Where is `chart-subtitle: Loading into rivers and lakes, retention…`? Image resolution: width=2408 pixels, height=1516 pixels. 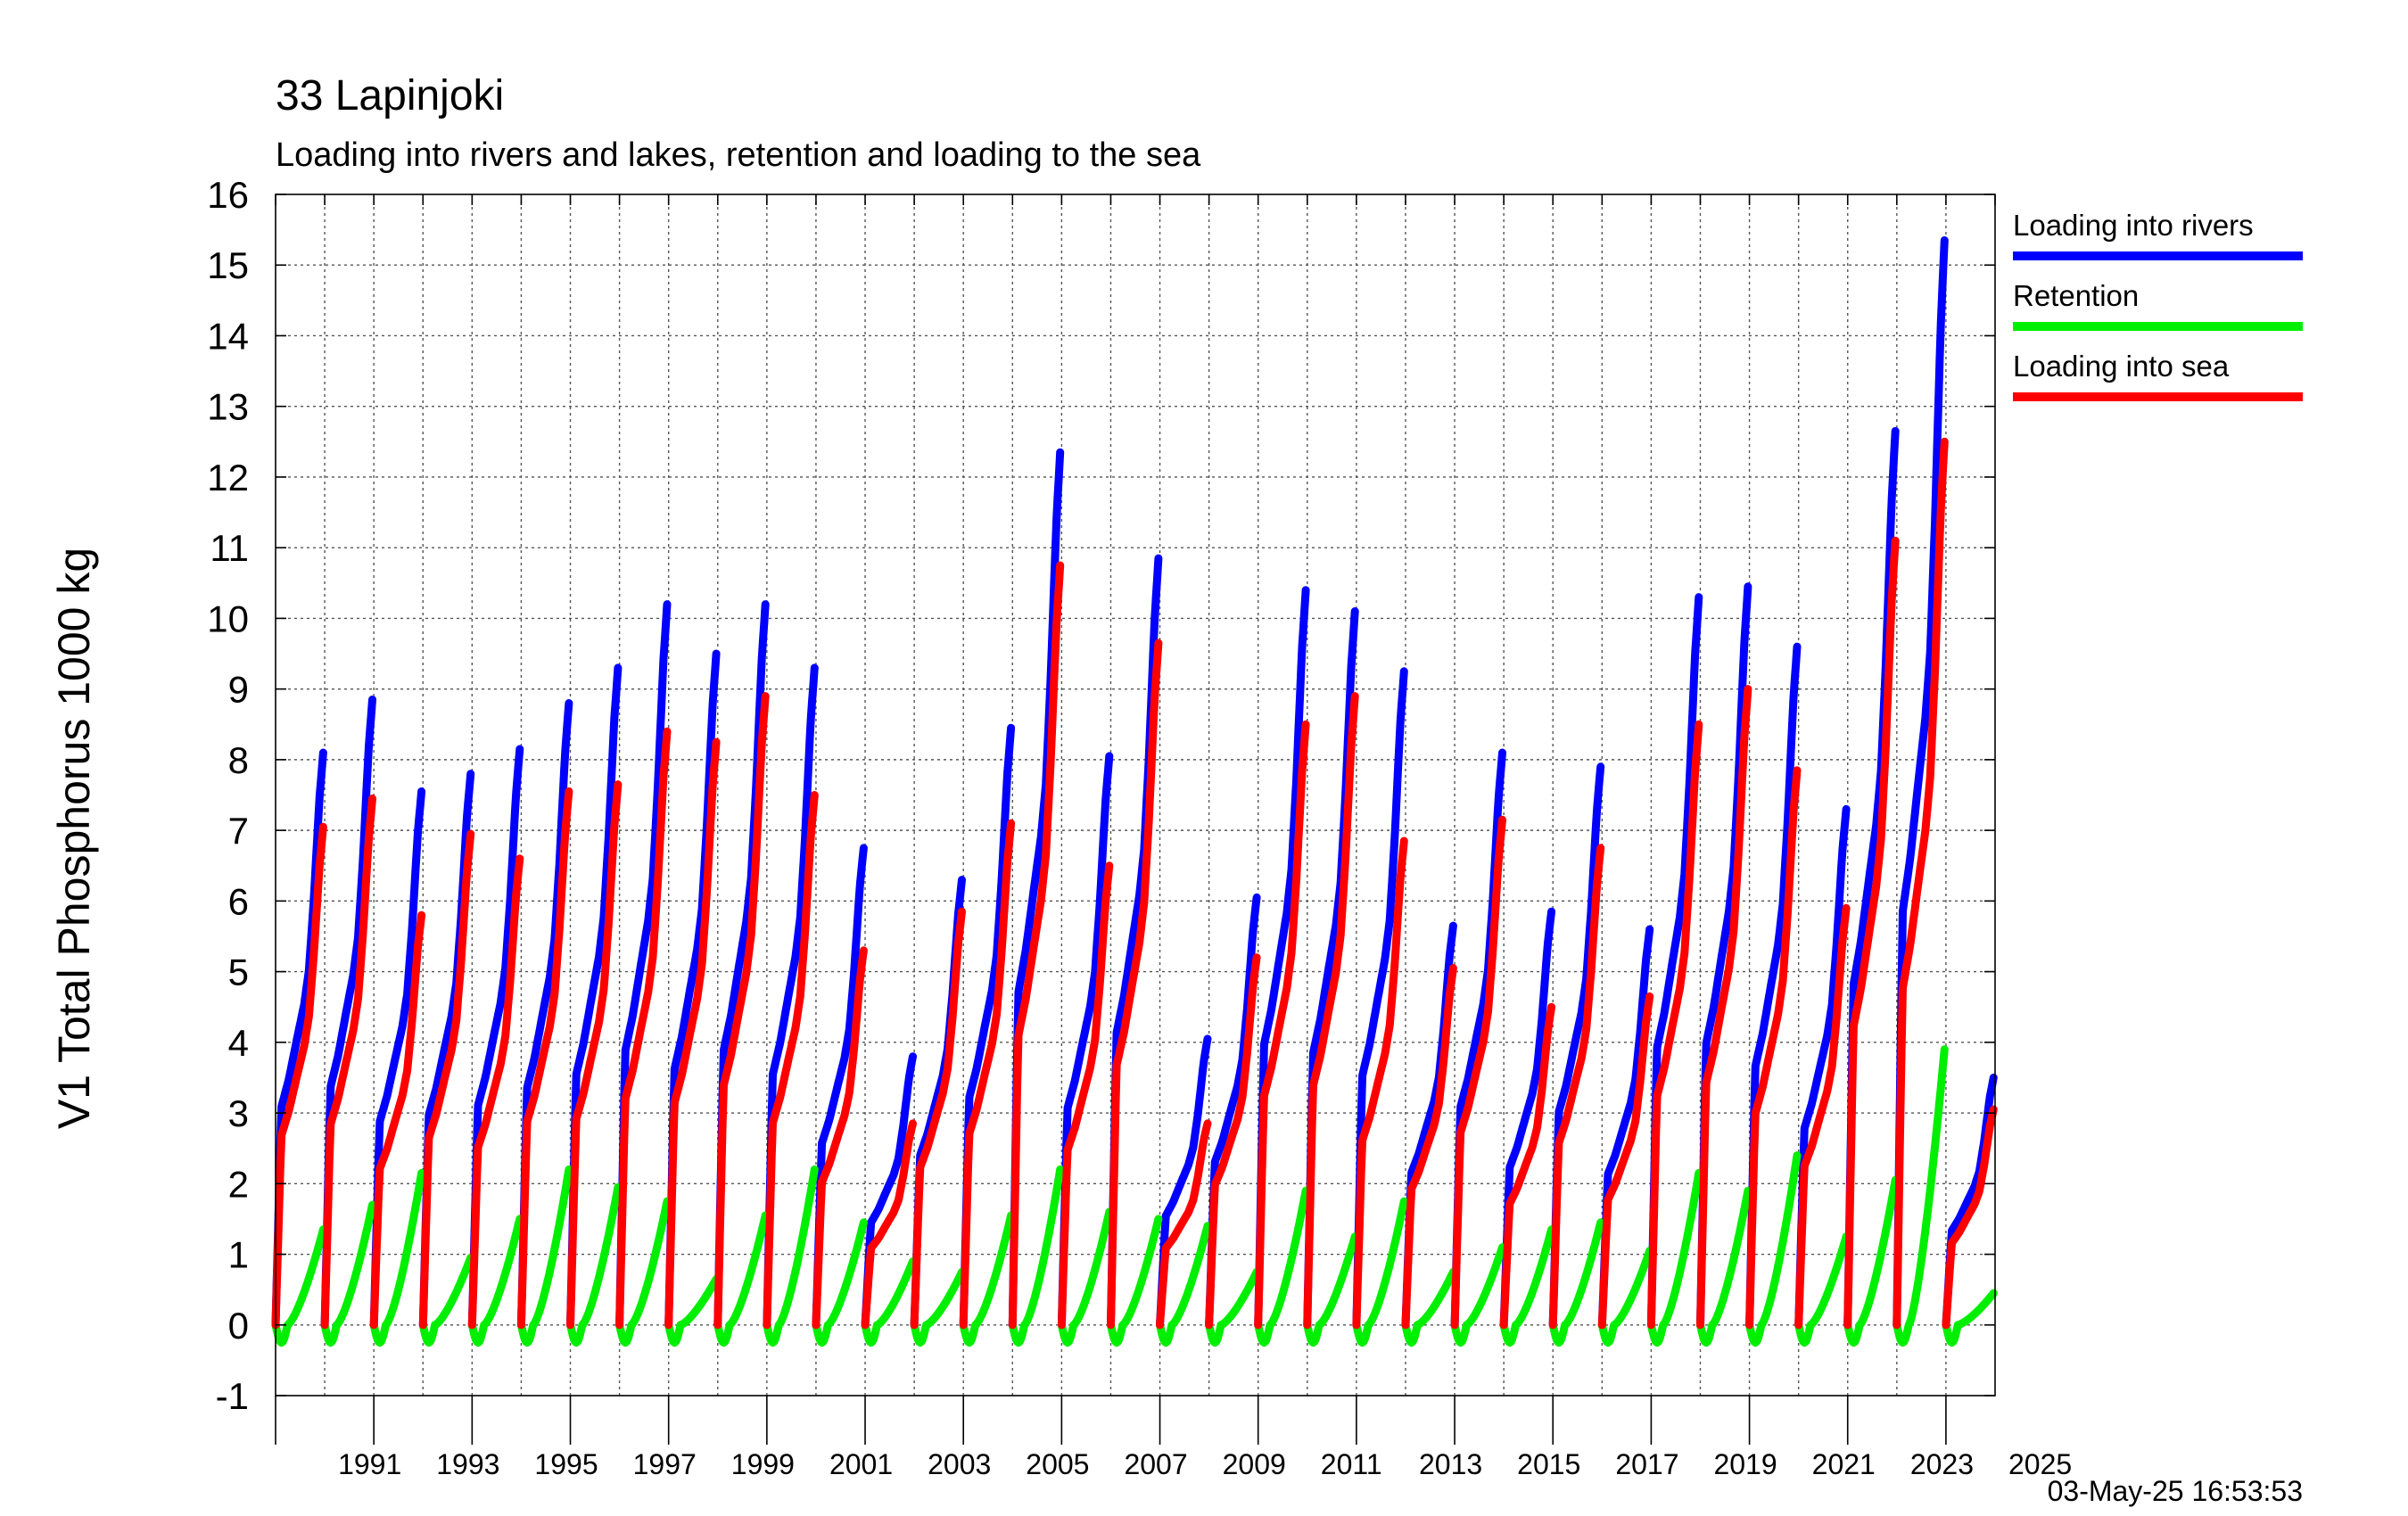
chart-subtitle: Loading into rivers and lakes, retention… is located at coordinates (738, 155).